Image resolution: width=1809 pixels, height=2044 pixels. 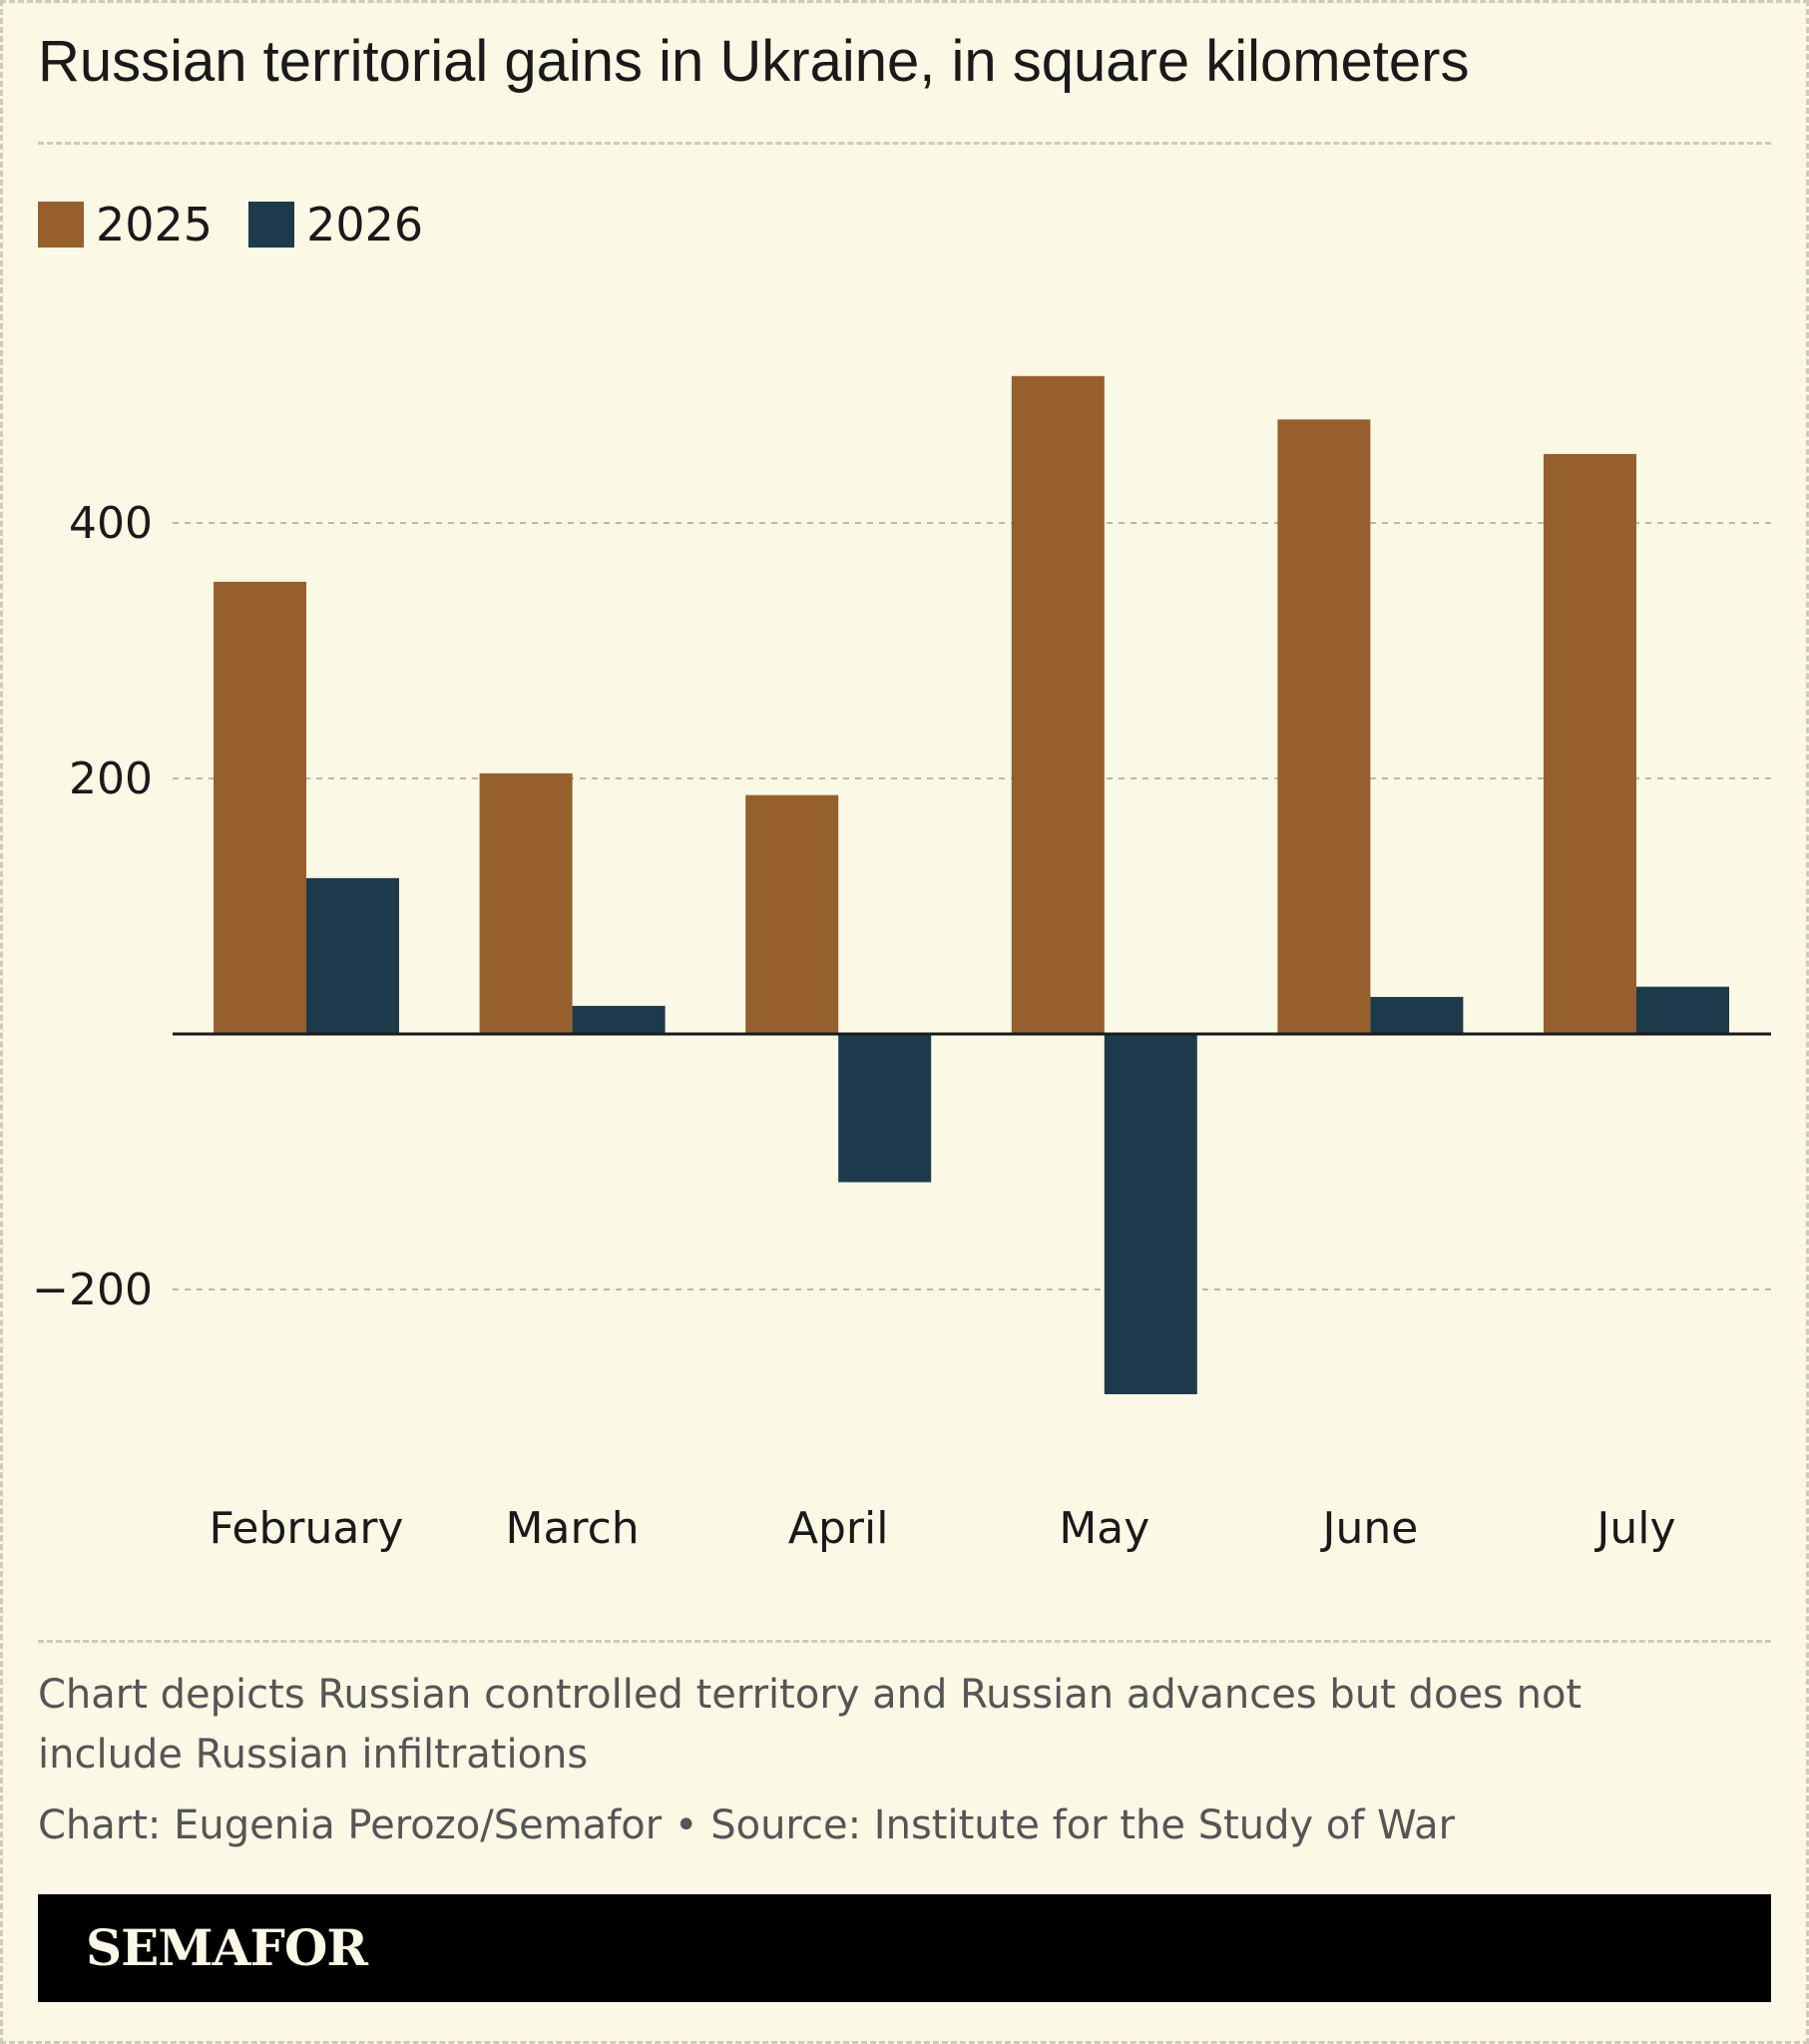 I want to click on x-category-label: March, so click(x=573, y=1528).